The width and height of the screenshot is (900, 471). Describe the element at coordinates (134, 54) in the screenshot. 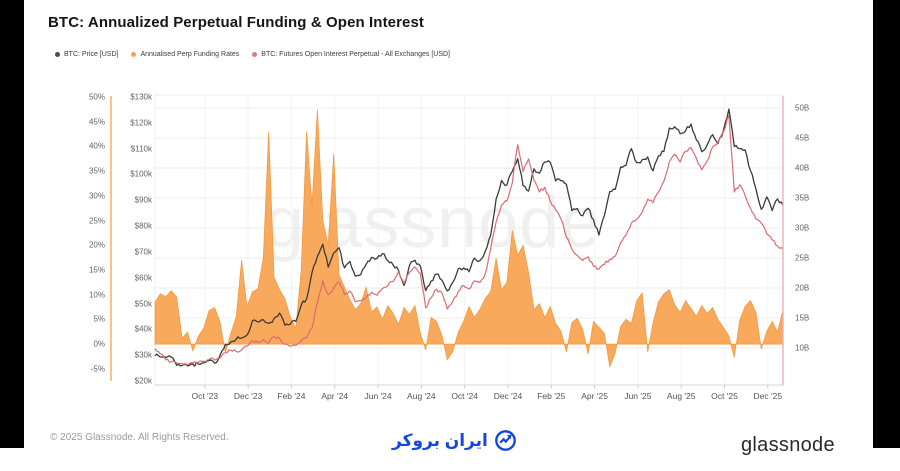

I see `funding-legend-dot-icon` at that location.